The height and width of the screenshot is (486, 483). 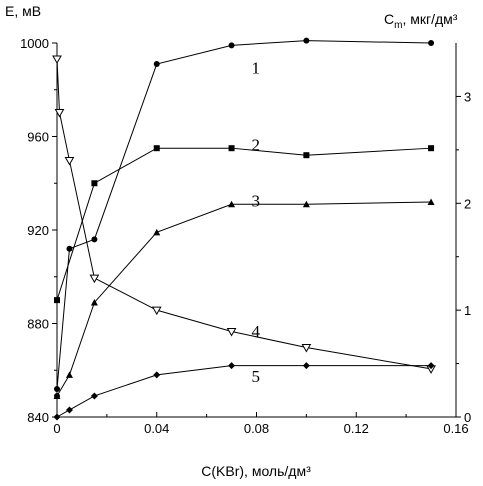 What do you see at coordinates (38, 417) in the screenshot?
I see `y-left-tick-label: 840` at bounding box center [38, 417].